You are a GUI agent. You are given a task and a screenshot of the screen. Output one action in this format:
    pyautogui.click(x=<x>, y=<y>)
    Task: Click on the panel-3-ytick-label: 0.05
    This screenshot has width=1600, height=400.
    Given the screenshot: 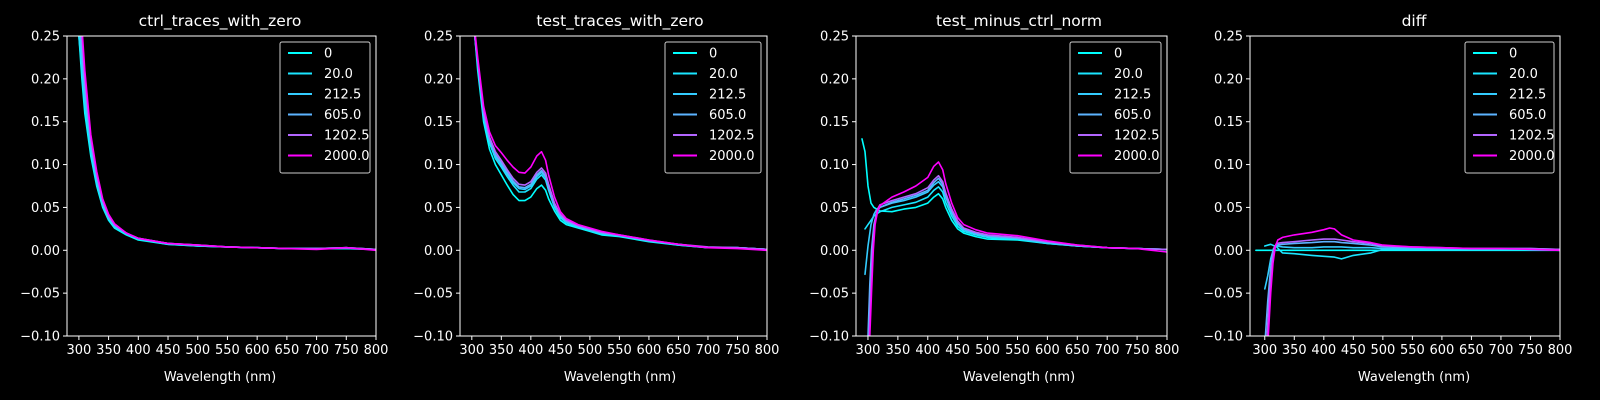 What is the action you would take?
    pyautogui.click(x=834, y=208)
    